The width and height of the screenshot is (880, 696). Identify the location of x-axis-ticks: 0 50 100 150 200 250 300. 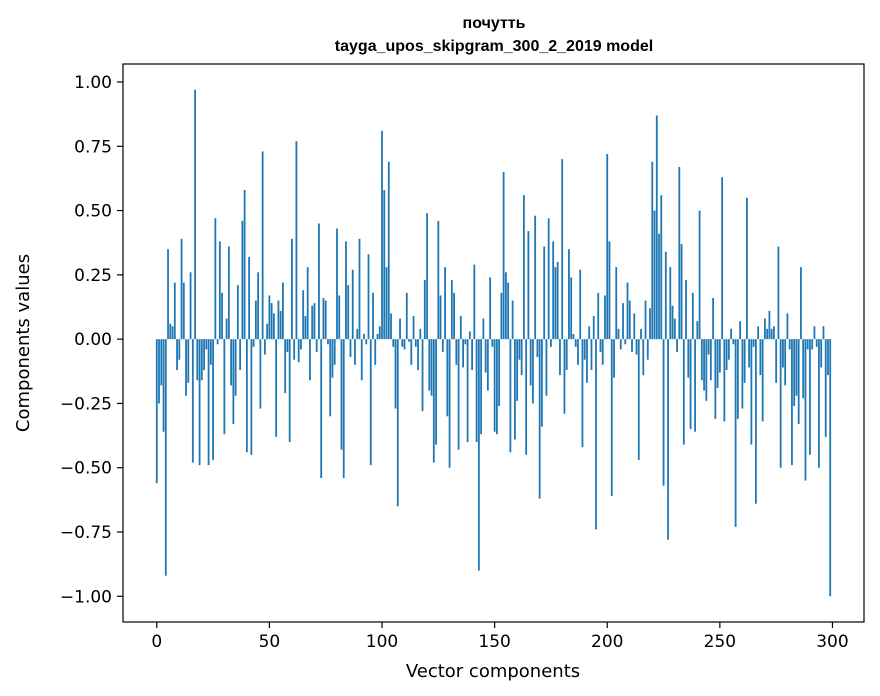
(500, 637).